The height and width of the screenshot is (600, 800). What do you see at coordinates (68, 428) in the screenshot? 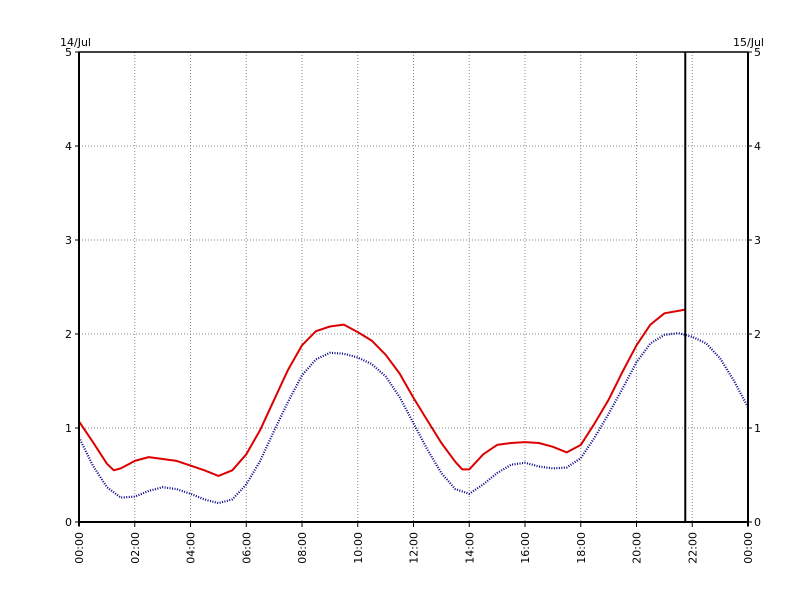
I see `y-tick-label-left: 1` at bounding box center [68, 428].